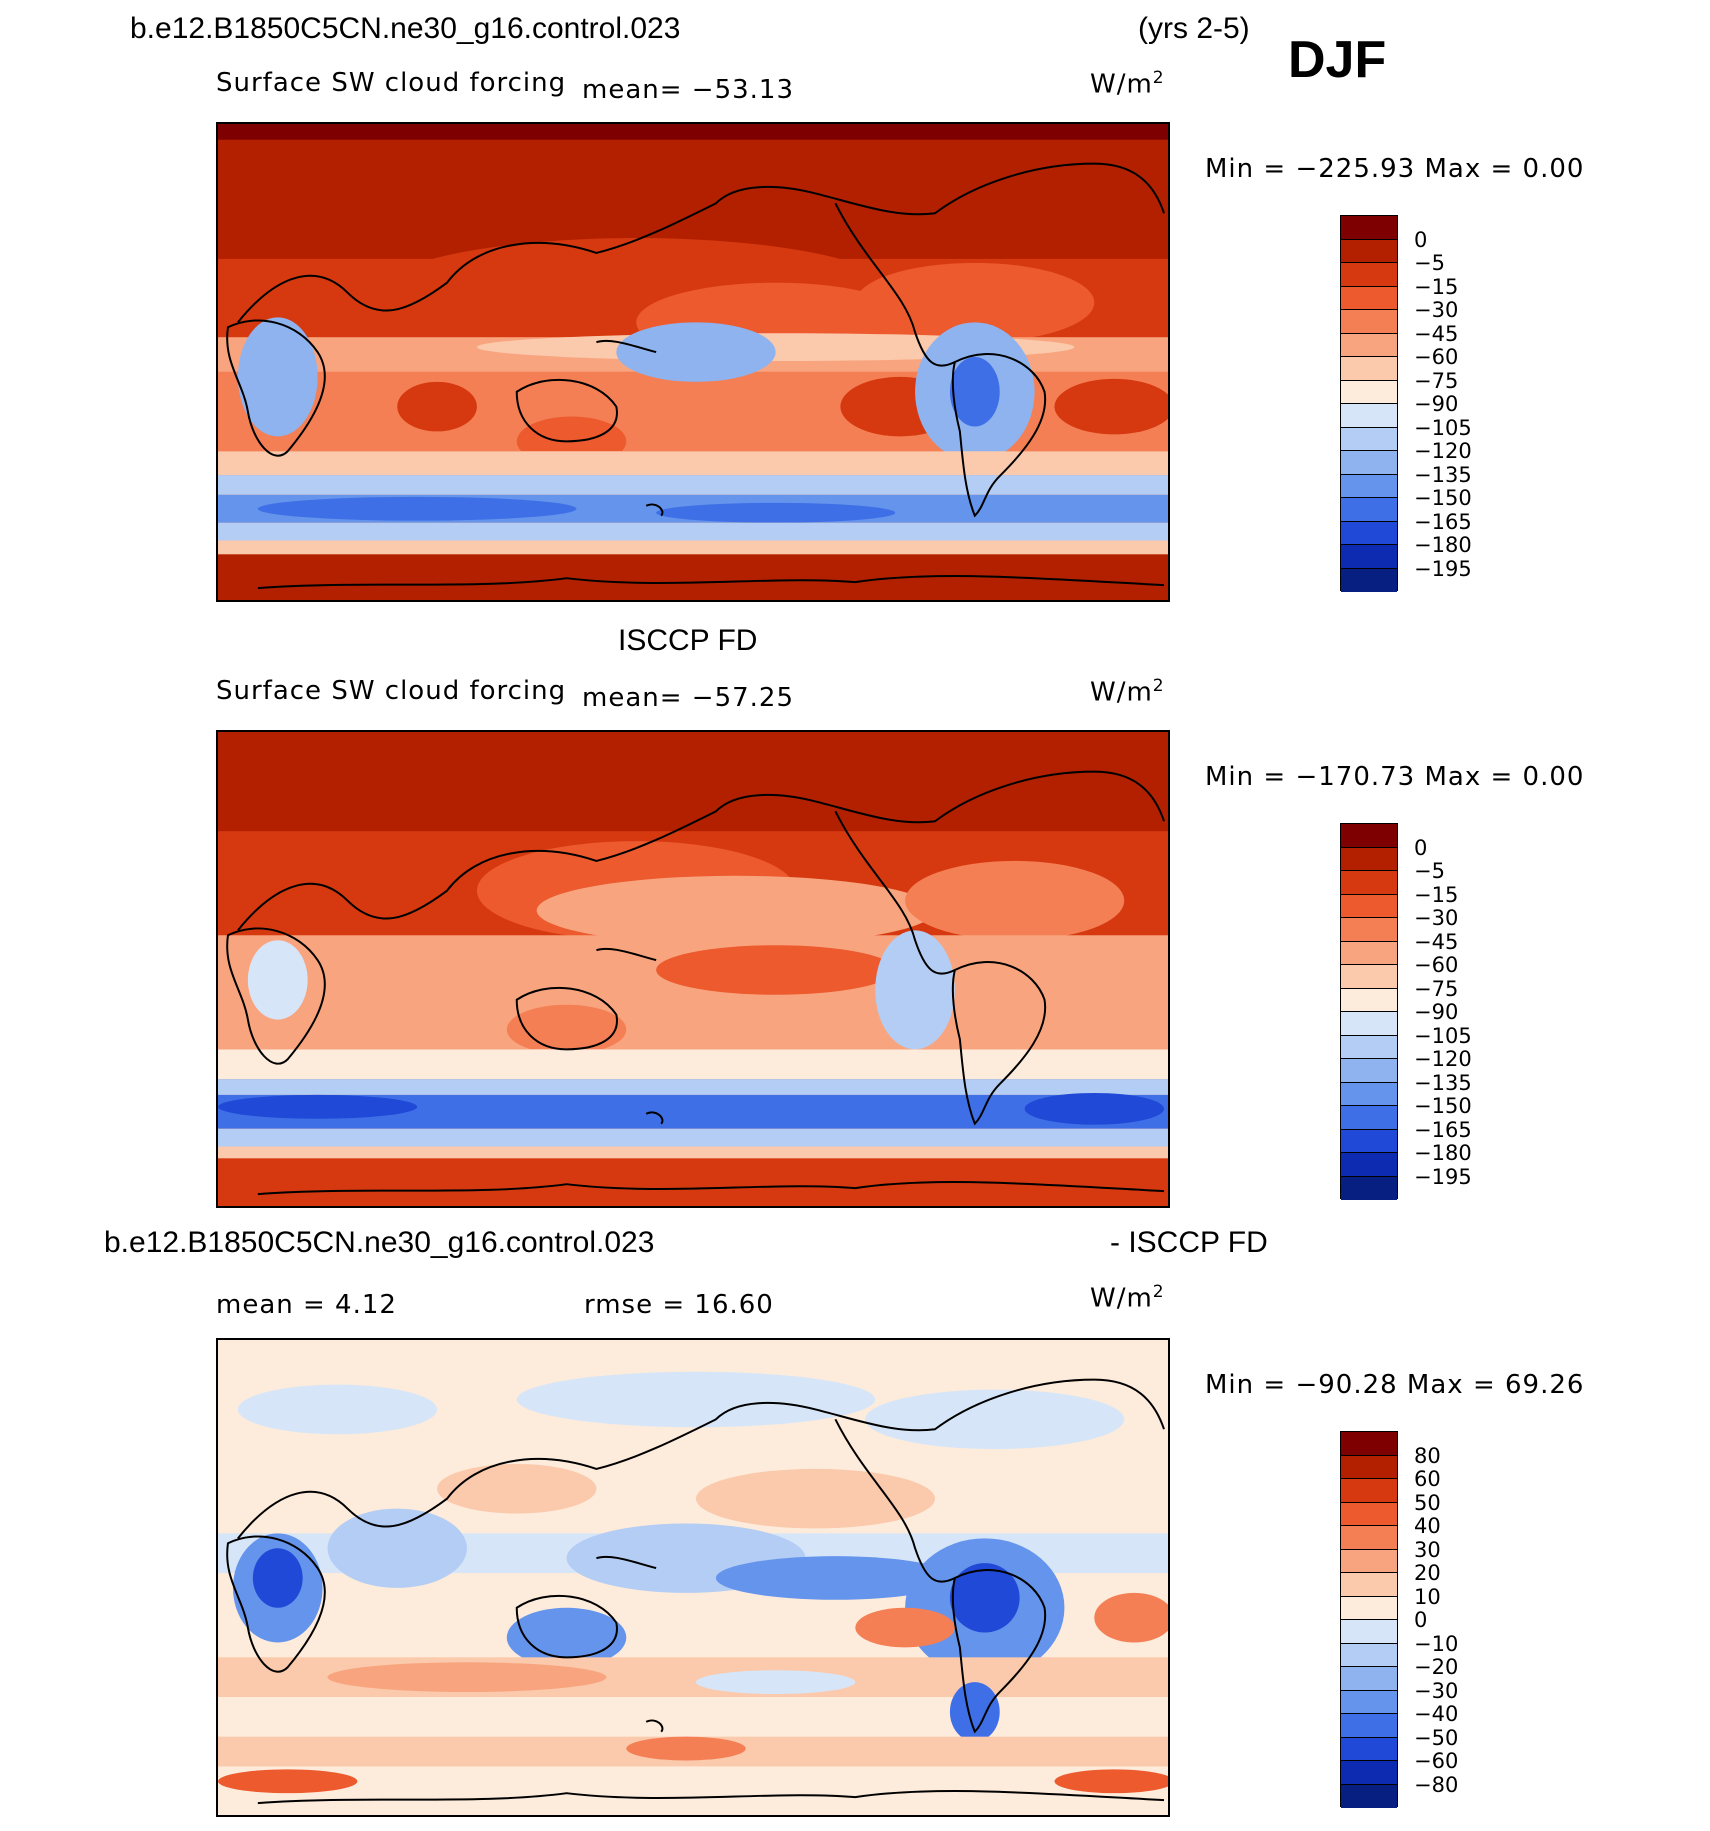  I want to click on panel-1-colorbar-tick: −15, so click(1436, 287).